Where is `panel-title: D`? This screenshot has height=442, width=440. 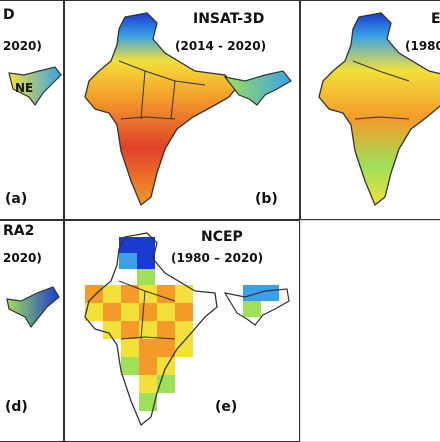 panel-title: D is located at coordinates (9, 15).